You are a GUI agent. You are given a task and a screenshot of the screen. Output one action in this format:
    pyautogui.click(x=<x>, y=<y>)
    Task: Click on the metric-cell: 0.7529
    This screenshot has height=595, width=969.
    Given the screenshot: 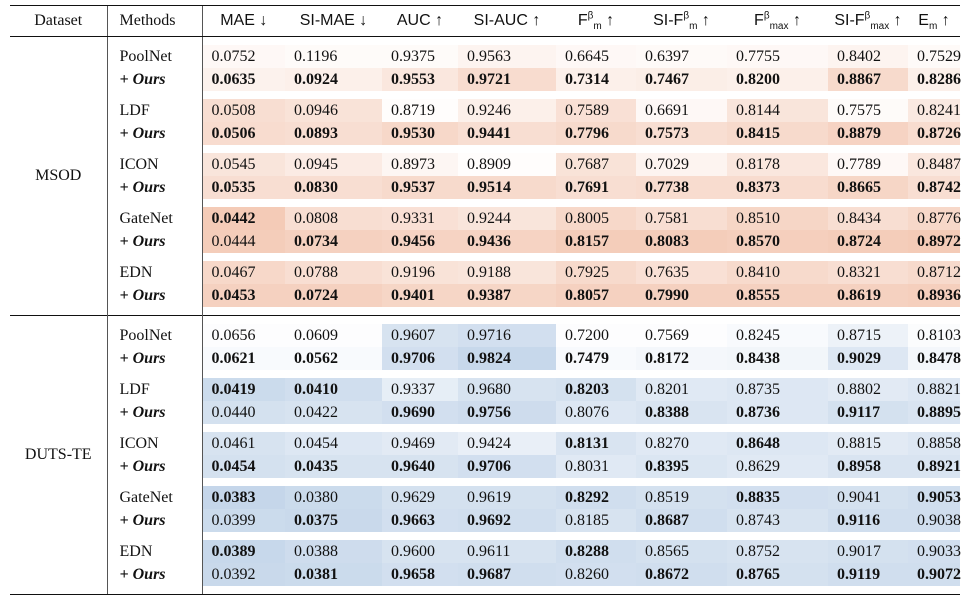 What is the action you would take?
    pyautogui.click(x=934, y=56)
    